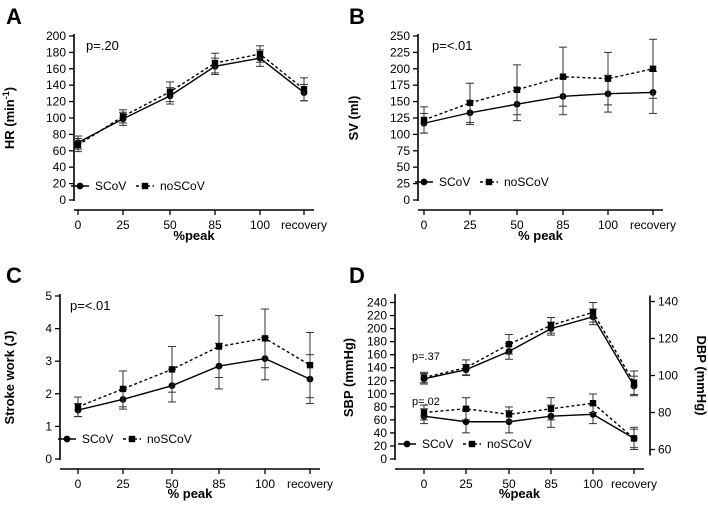  I want to click on panel-letter: A, so click(14, 16).